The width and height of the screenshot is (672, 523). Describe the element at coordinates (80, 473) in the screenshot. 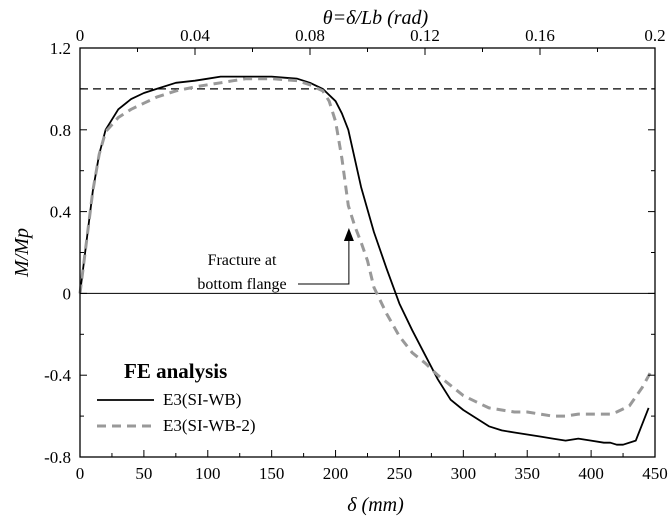

I see `x-tick-label: 0` at that location.